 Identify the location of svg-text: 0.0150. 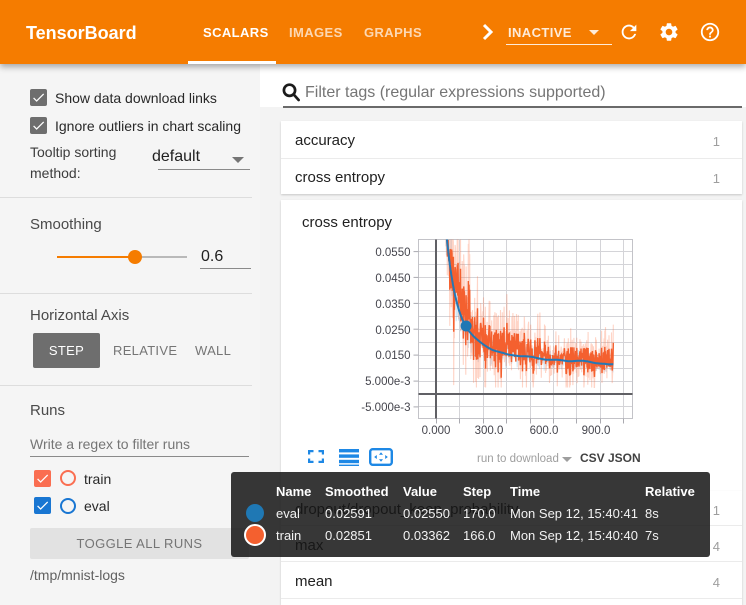
(392, 356).